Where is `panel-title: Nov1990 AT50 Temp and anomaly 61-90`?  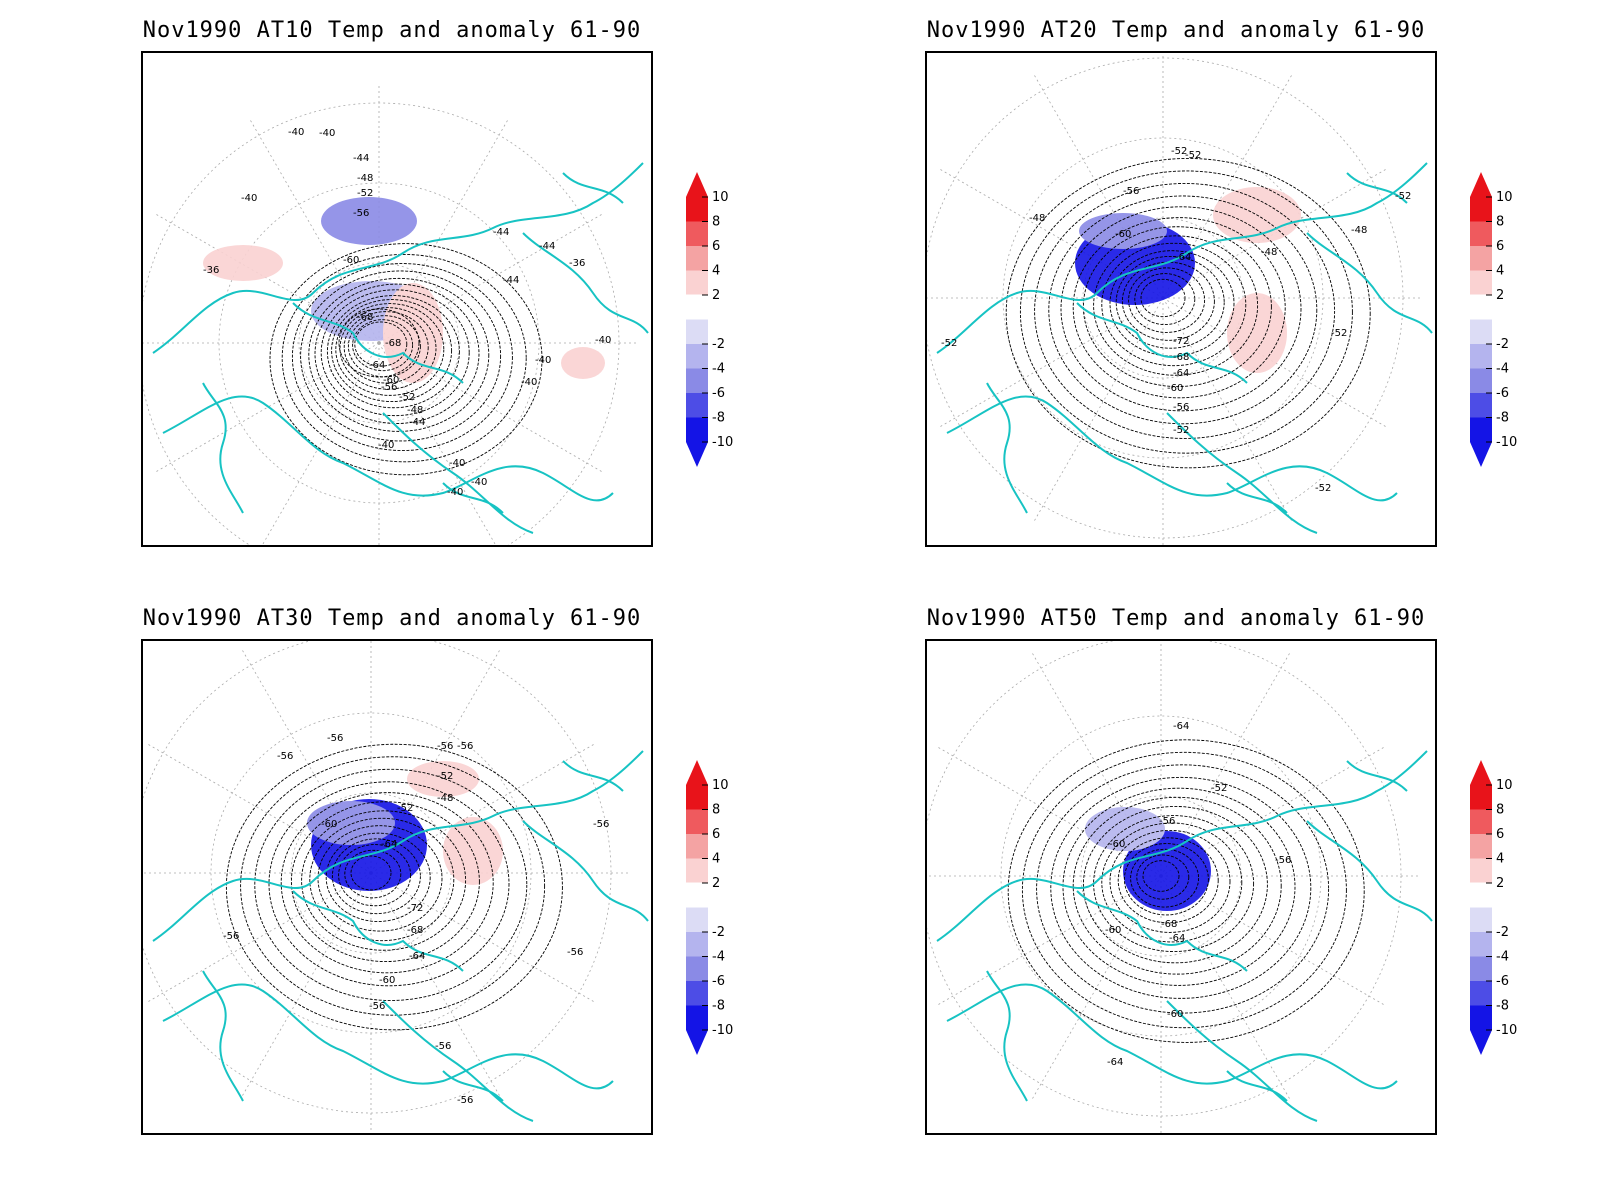
panel-title: Nov1990 AT50 Temp and anomaly 61-90 is located at coordinates (1176, 618).